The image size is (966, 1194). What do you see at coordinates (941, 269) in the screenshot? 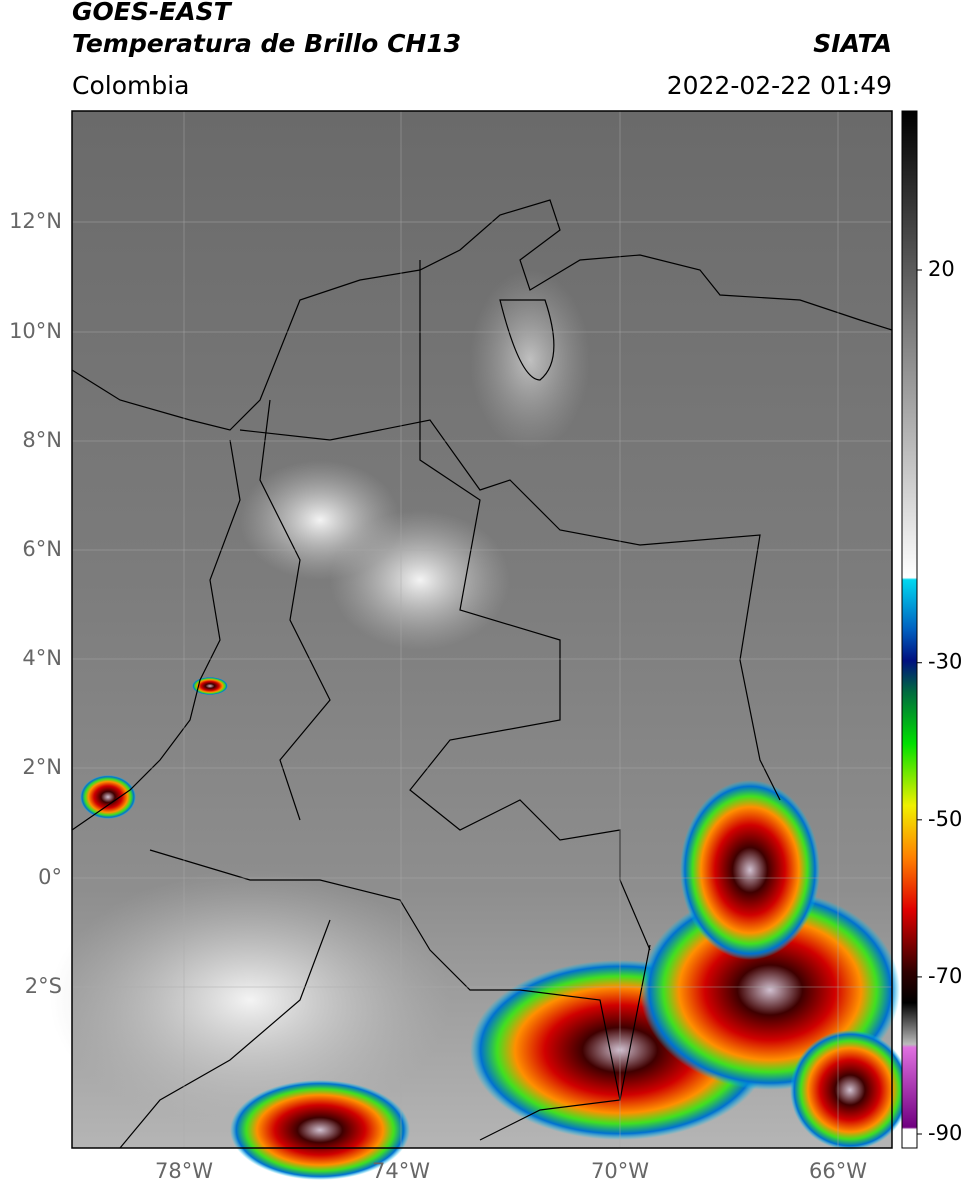
I see `colorbar-label: 20` at bounding box center [941, 269].